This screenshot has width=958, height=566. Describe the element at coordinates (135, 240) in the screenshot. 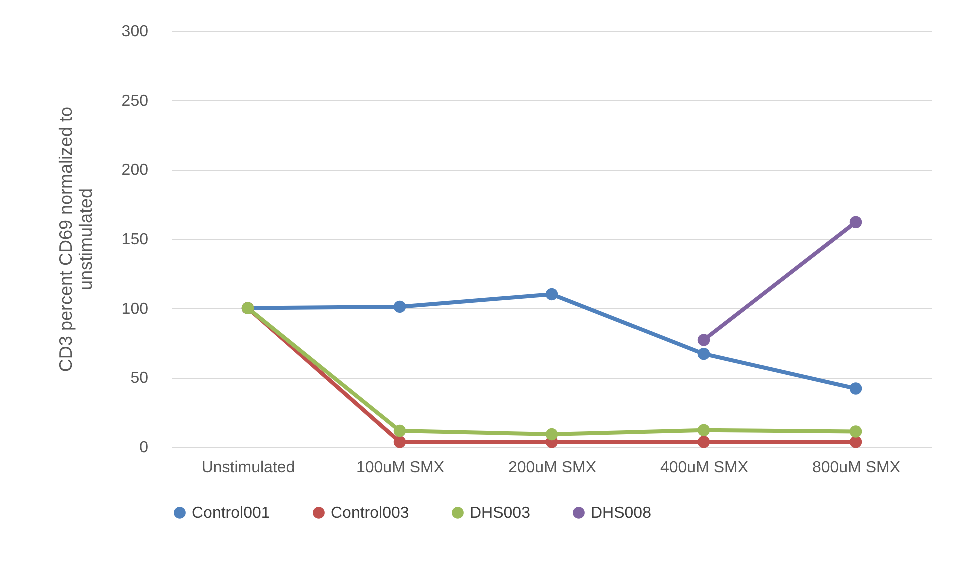

I see `y-tick-label: 150` at that location.